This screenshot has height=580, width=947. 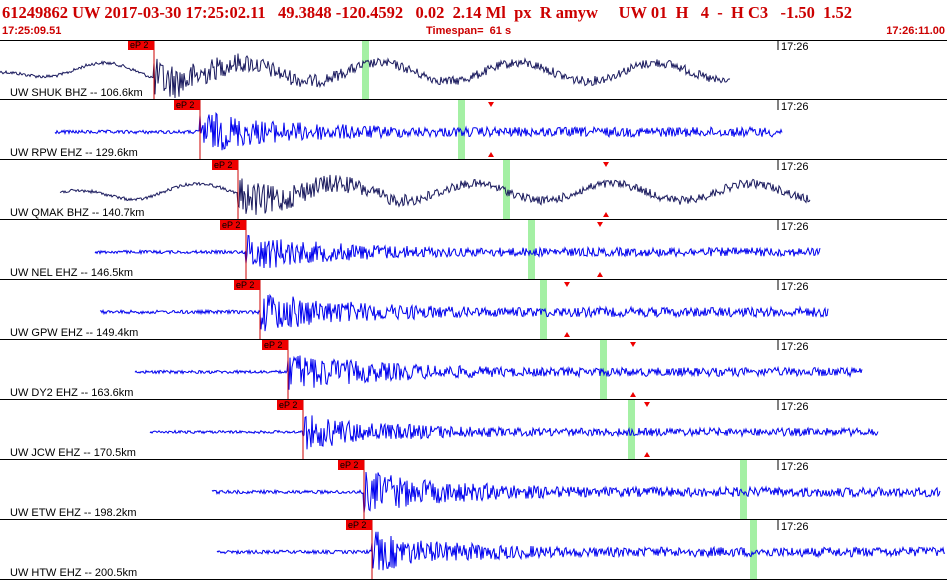 I want to click on trace-panel: eP 2 17:26 UW DY2 EHZ -- 163.6km, so click(x=473, y=370).